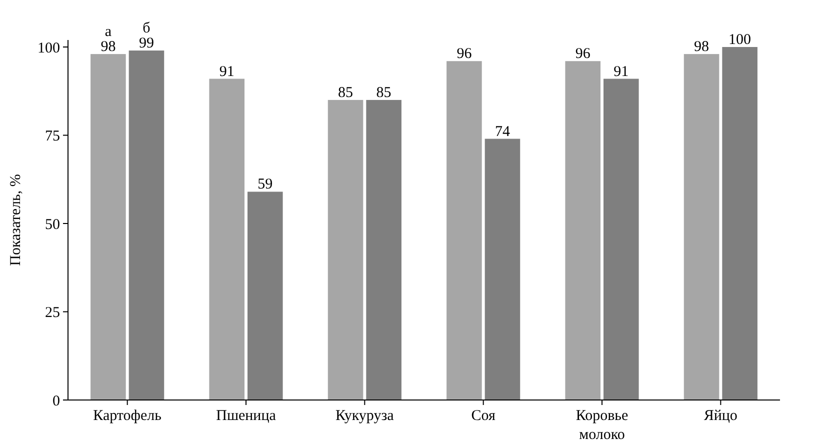 The height and width of the screenshot is (444, 818). I want to click on x-tick-label: Соя, so click(483, 416).